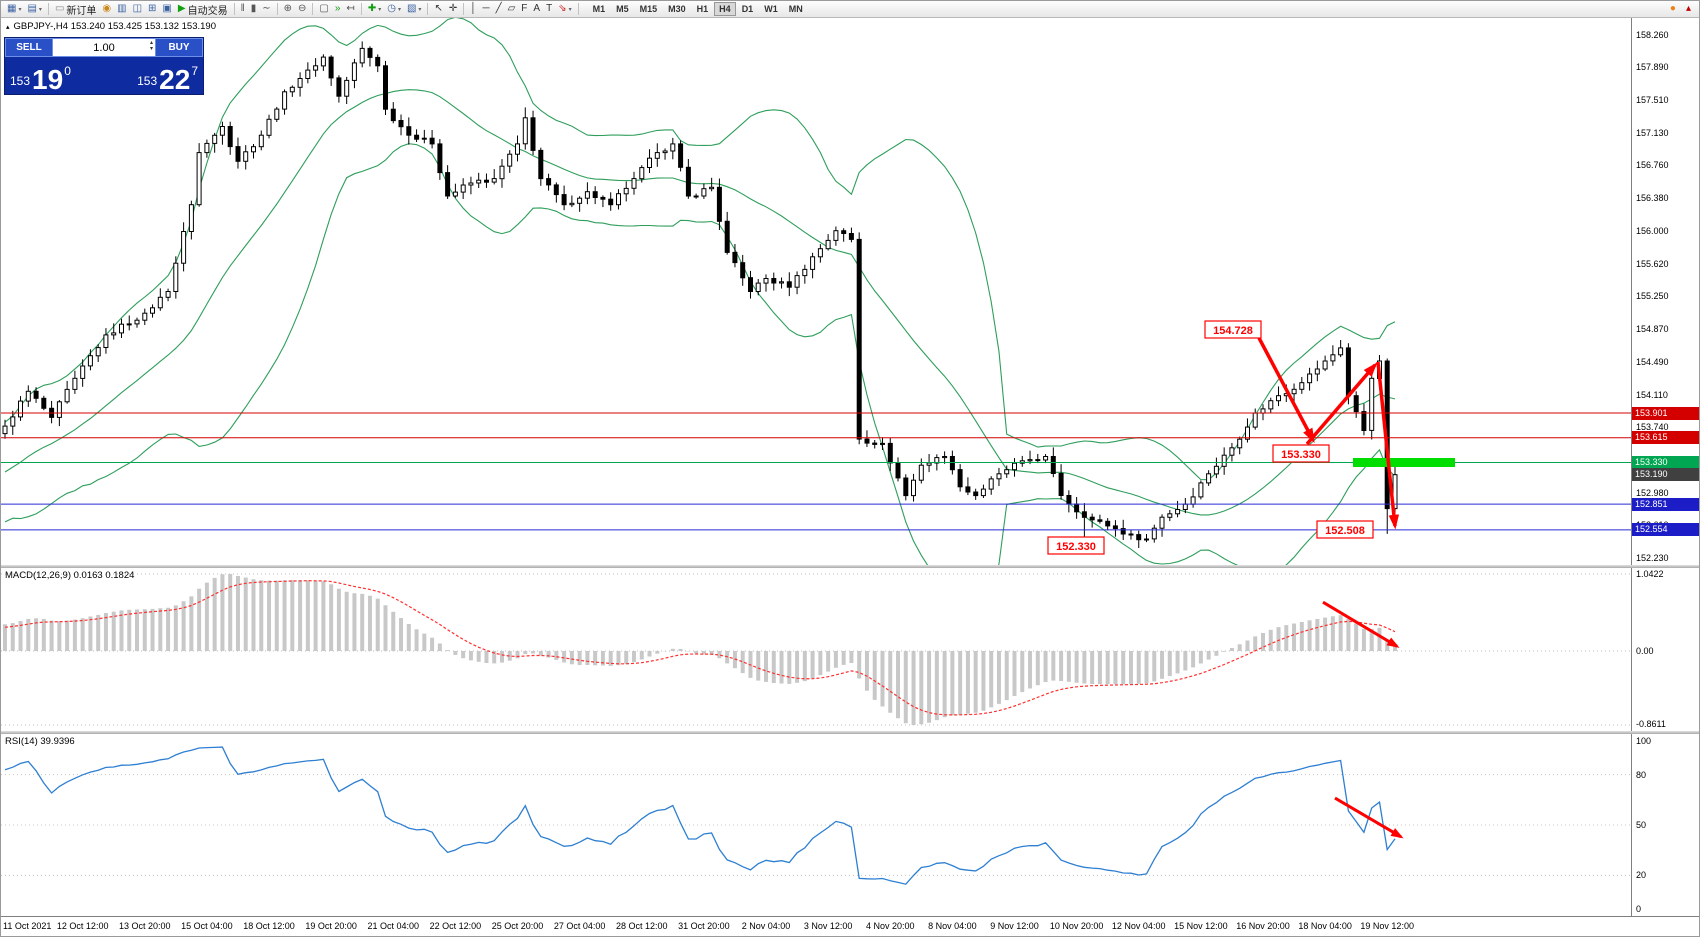  I want to click on buy-price: 153 22 7, so click(153, 75).